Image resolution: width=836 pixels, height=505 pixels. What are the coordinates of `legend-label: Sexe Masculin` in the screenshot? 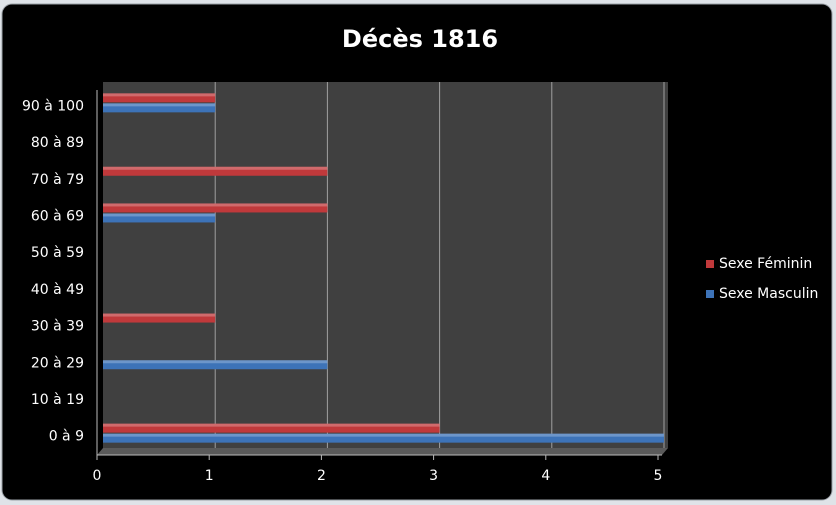 It's located at (768, 294).